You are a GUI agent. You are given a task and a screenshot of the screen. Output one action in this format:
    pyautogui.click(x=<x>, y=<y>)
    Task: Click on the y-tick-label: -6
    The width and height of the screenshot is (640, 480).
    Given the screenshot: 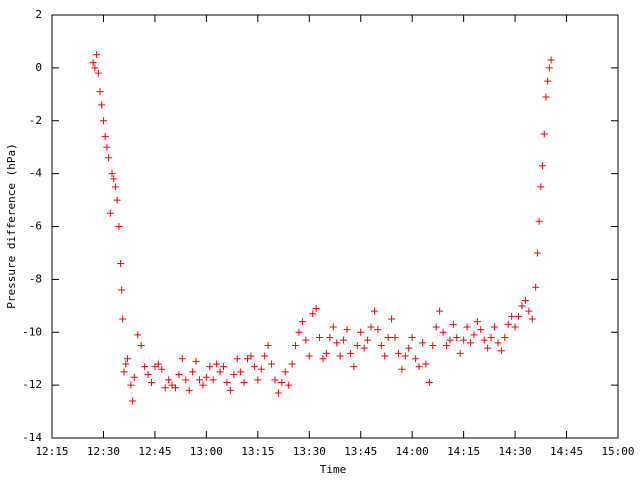 What is the action you would take?
    pyautogui.click(x=35, y=226)
    